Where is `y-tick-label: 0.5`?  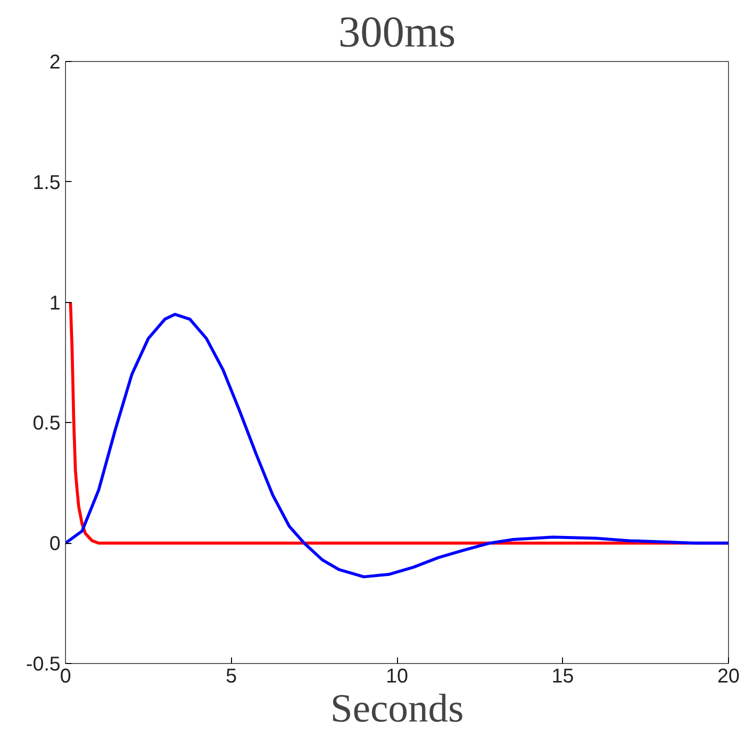 y-tick-label: 0.5 is located at coordinates (46, 423).